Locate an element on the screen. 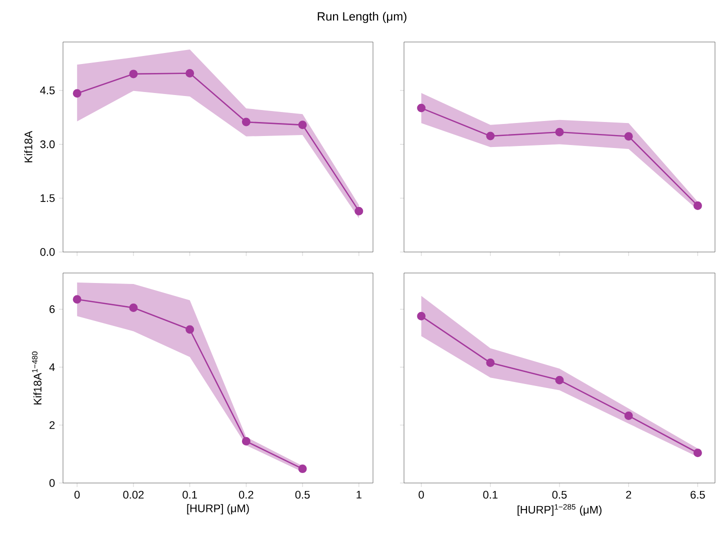  x-tick-label: 1 is located at coordinates (359, 494).